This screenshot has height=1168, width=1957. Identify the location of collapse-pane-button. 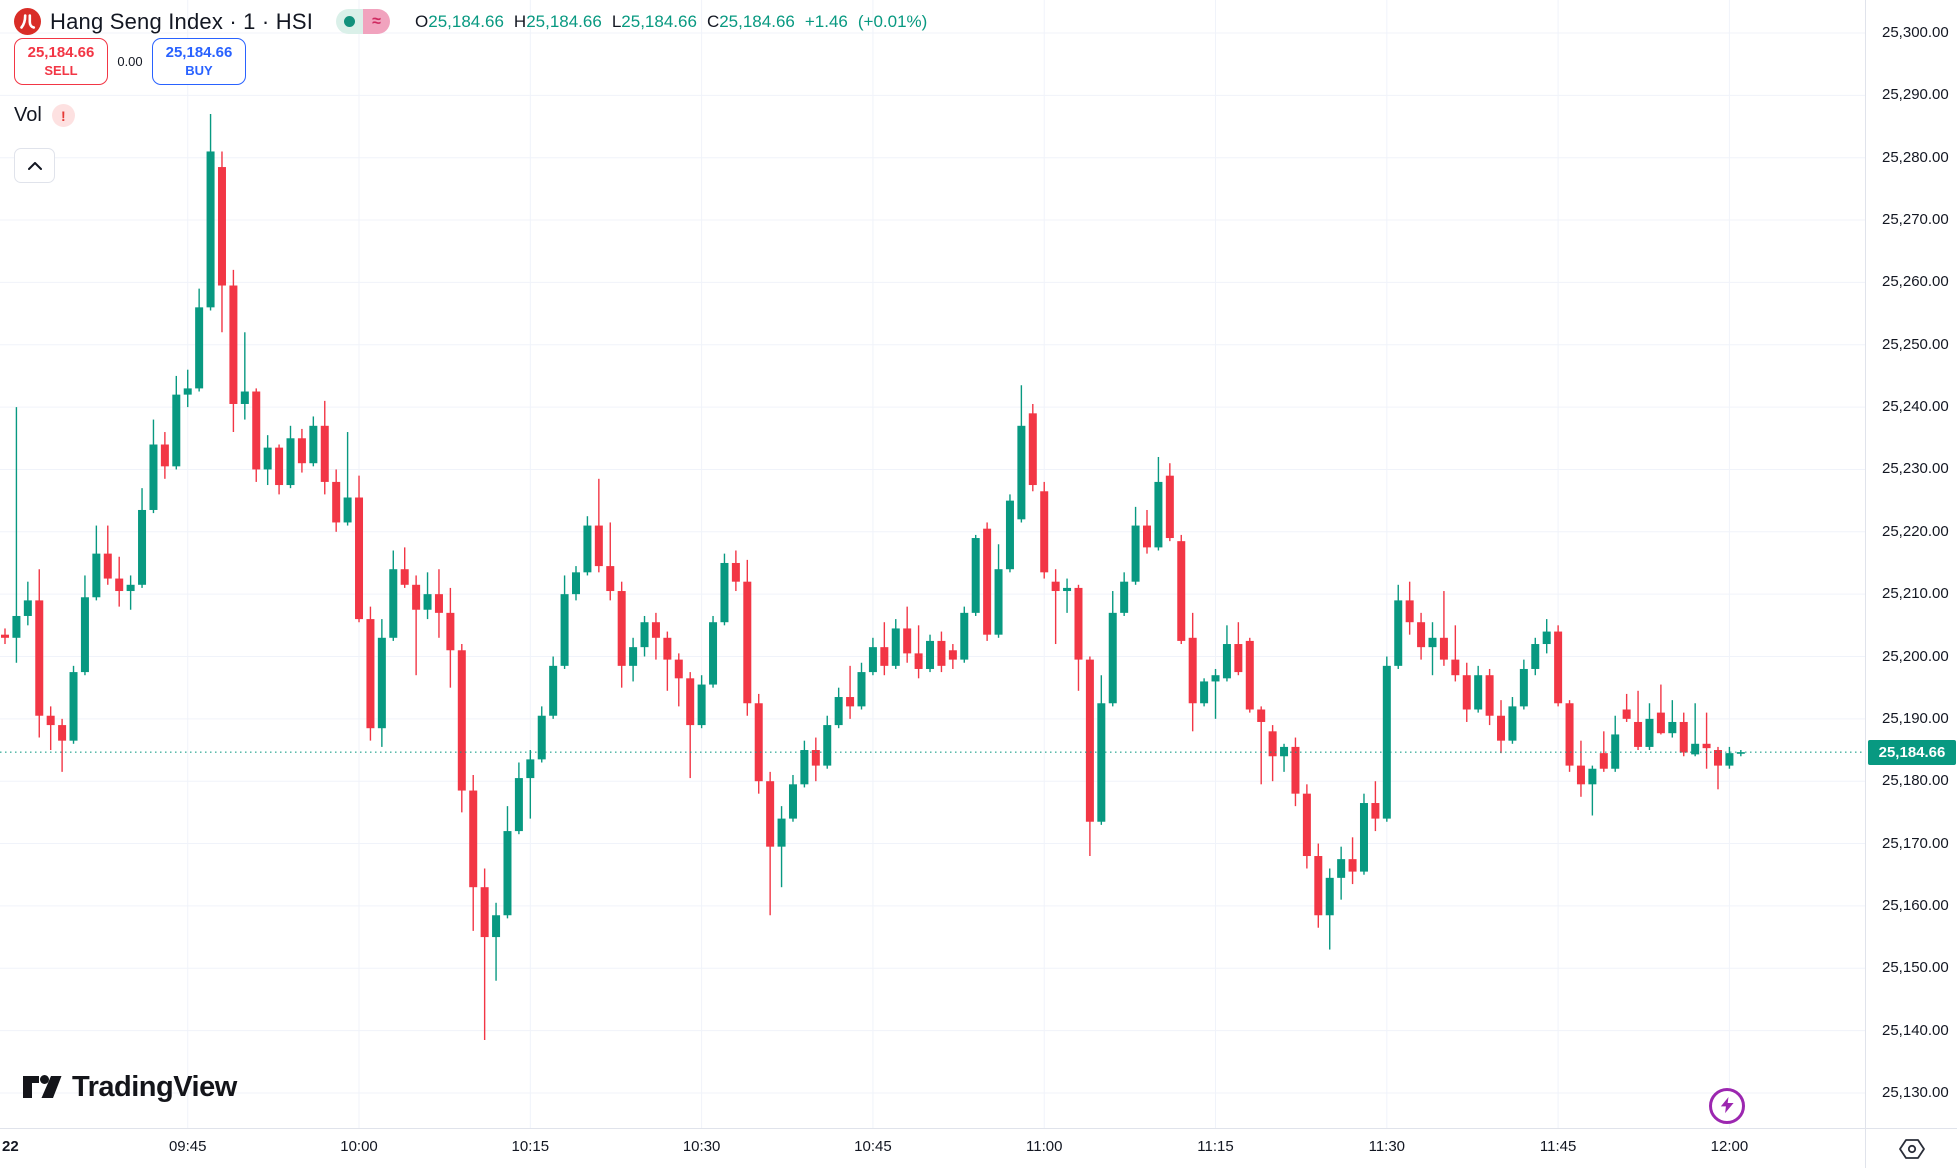
(34, 165).